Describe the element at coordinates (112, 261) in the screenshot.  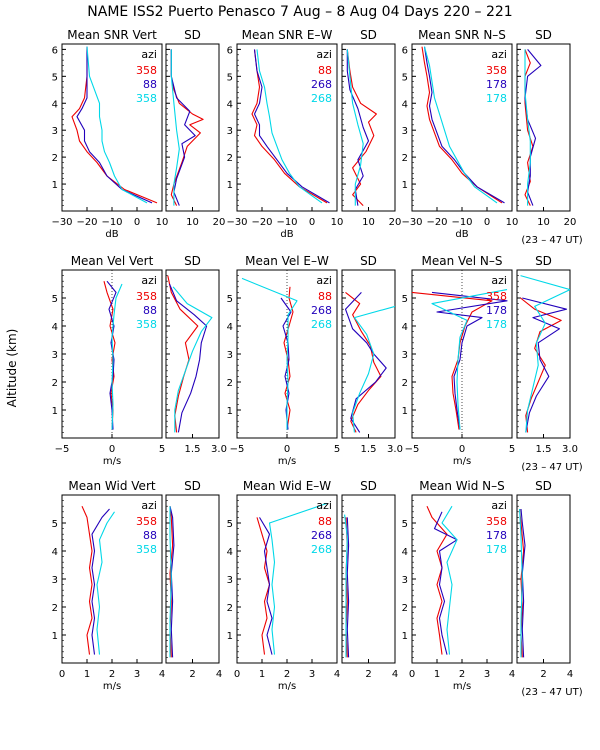
I see `panel-title: Mean Vel Vert` at that location.